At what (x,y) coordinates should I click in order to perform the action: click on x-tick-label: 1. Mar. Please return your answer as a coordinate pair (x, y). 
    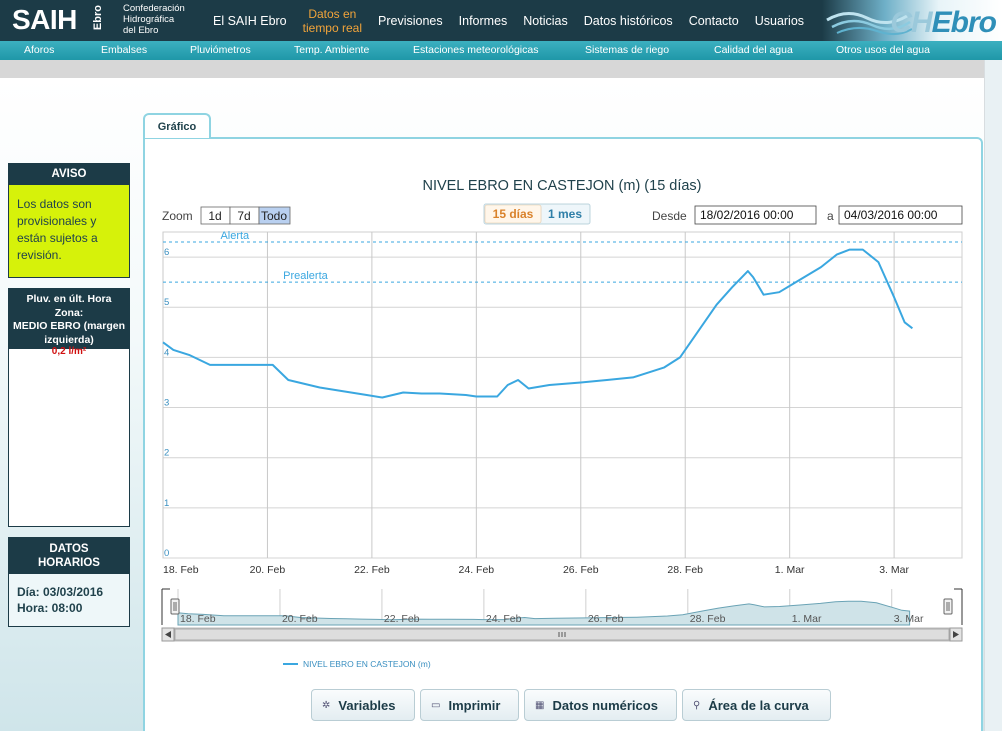
    Looking at the image, I should click on (790, 570).